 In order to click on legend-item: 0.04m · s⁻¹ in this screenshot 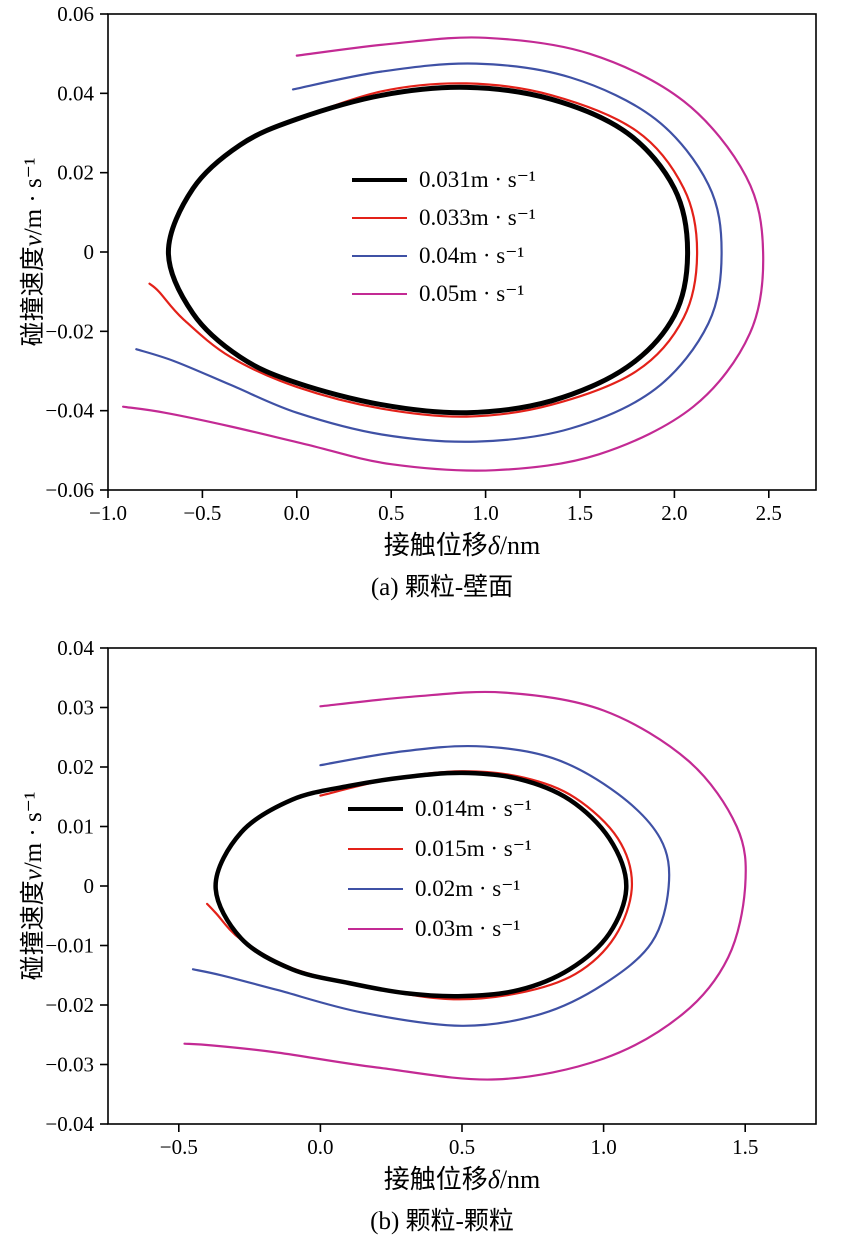, I will do `click(444, 256)`.